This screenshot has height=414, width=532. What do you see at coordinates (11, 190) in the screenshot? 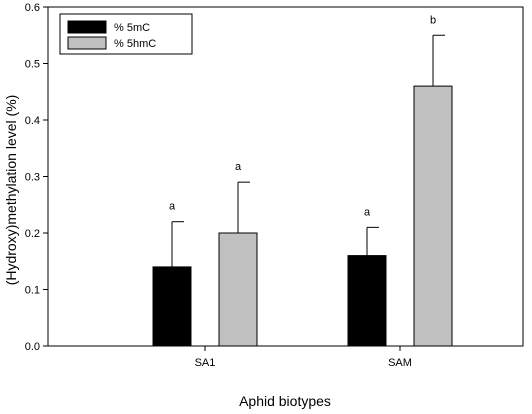
I see `y-axis-title: (Hydroxy)methylation level (%)` at bounding box center [11, 190].